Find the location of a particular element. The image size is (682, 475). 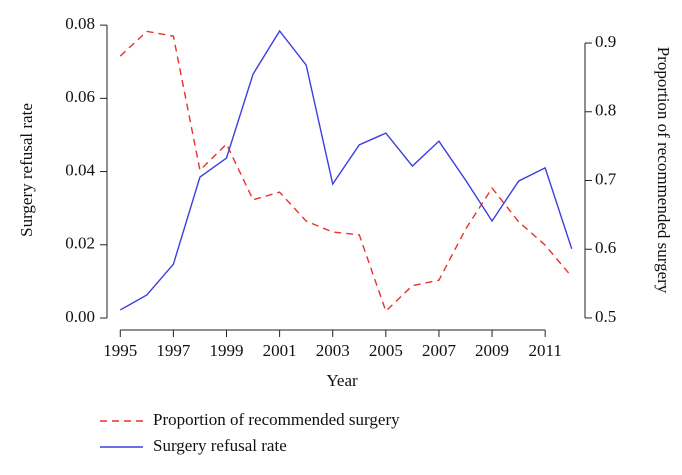

x-tick-label: 2001 is located at coordinates (280, 350).